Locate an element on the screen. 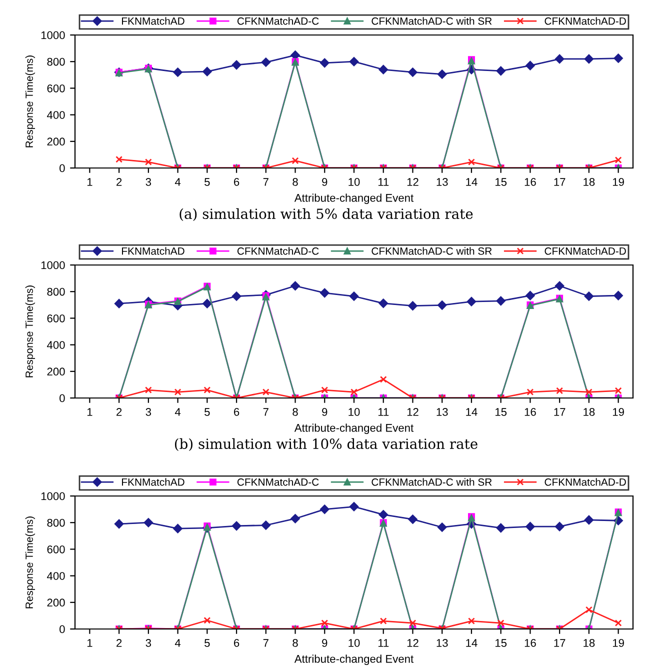 This screenshot has height=668, width=652. text: (b) simulation with 10% data variation rate is located at coordinates (326, 444).